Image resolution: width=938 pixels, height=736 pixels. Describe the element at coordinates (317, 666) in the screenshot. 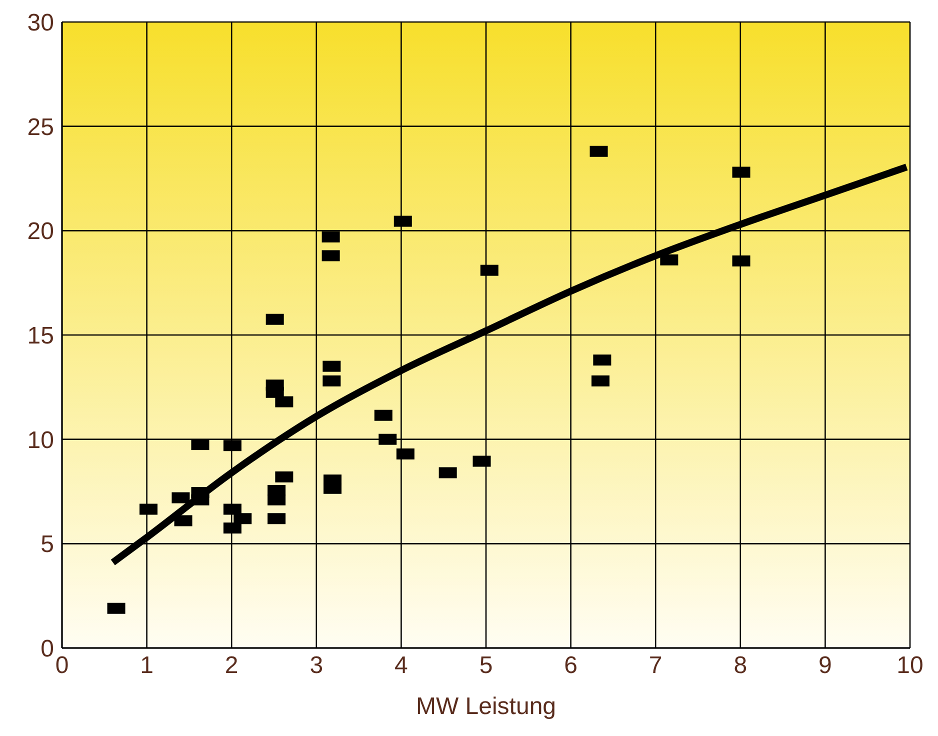

I see `x-tick-label: 3` at that location.